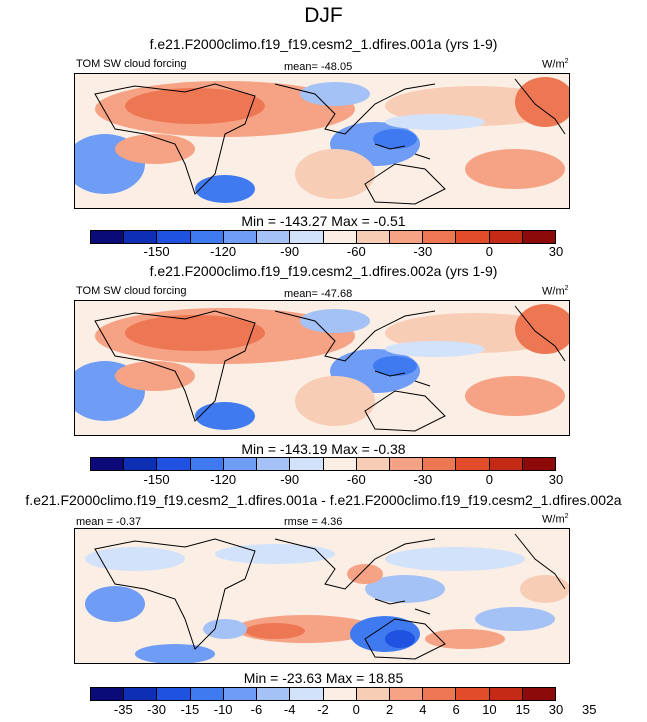  Describe the element at coordinates (323, 221) in the screenshot. I see `panel1-minmax: Min = -143.27 Max = -0.51` at that location.